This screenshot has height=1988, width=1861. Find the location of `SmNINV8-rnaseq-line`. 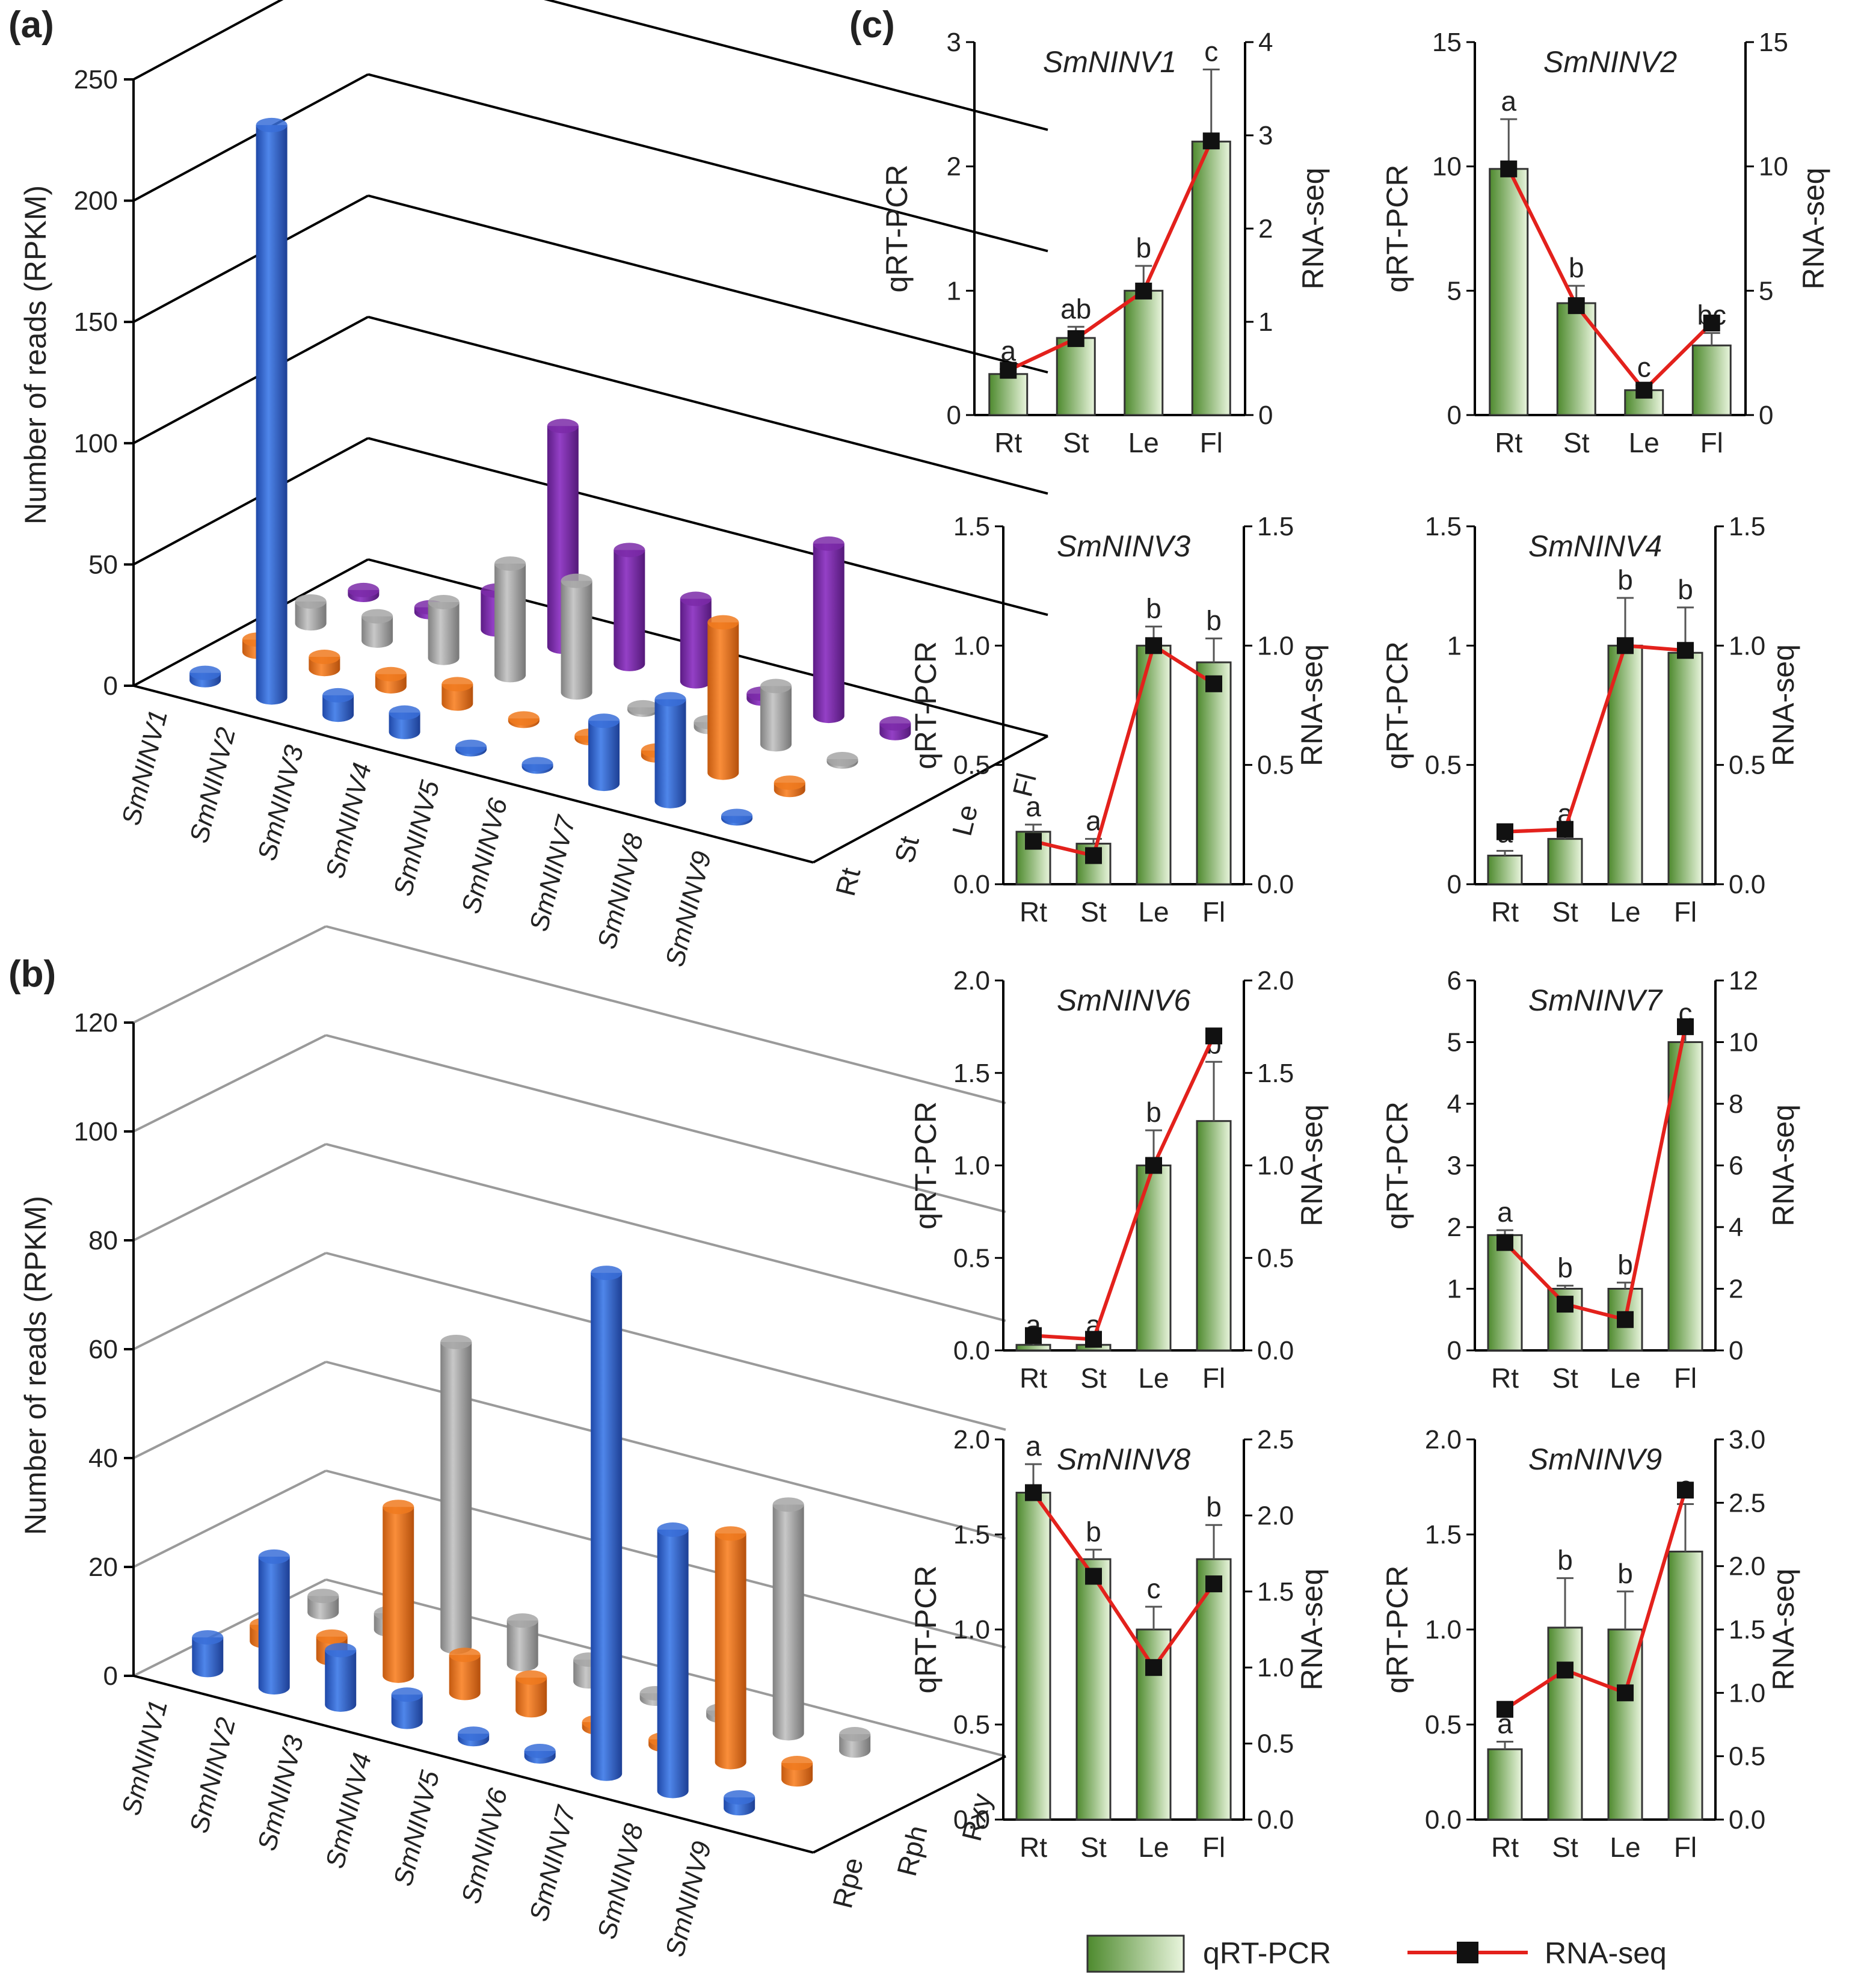

SmNINV8-rnaseq-line is located at coordinates (1124, 1581).